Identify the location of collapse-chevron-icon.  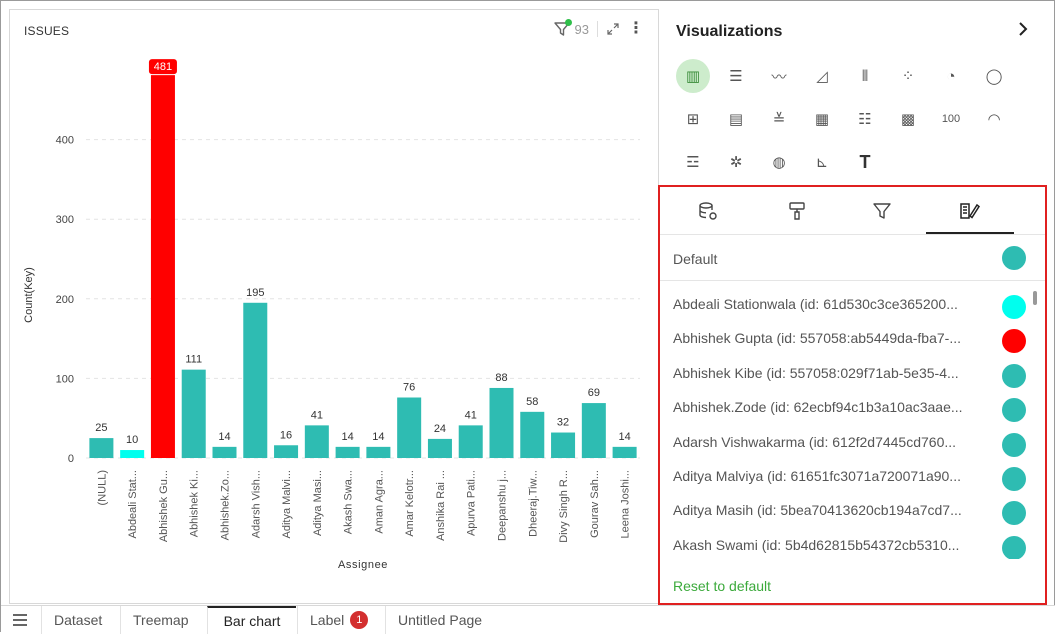
(1023, 31).